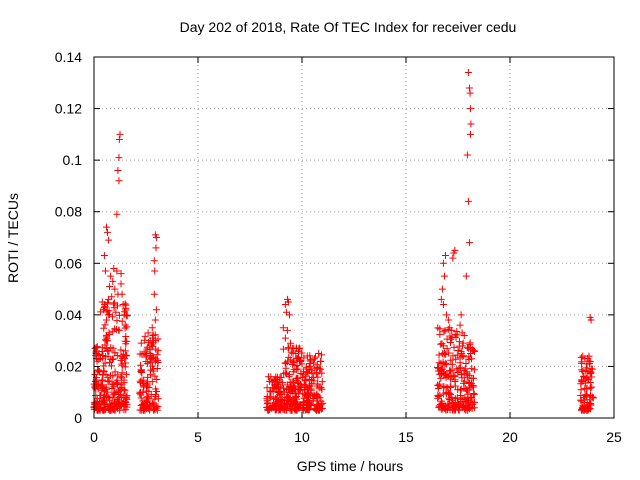 The width and height of the screenshot is (640, 480). I want to click on y-tick-label: 0.14, so click(68, 57).